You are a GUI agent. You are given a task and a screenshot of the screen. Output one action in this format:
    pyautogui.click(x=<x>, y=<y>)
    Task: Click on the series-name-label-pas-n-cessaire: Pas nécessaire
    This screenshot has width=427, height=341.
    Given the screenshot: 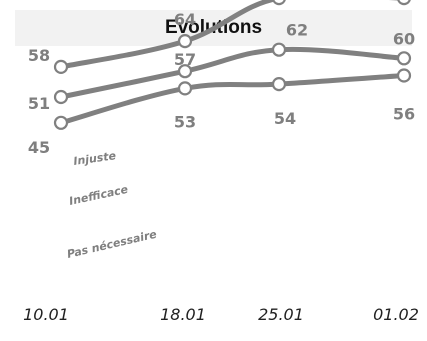 What is the action you would take?
    pyautogui.click(x=112, y=244)
    